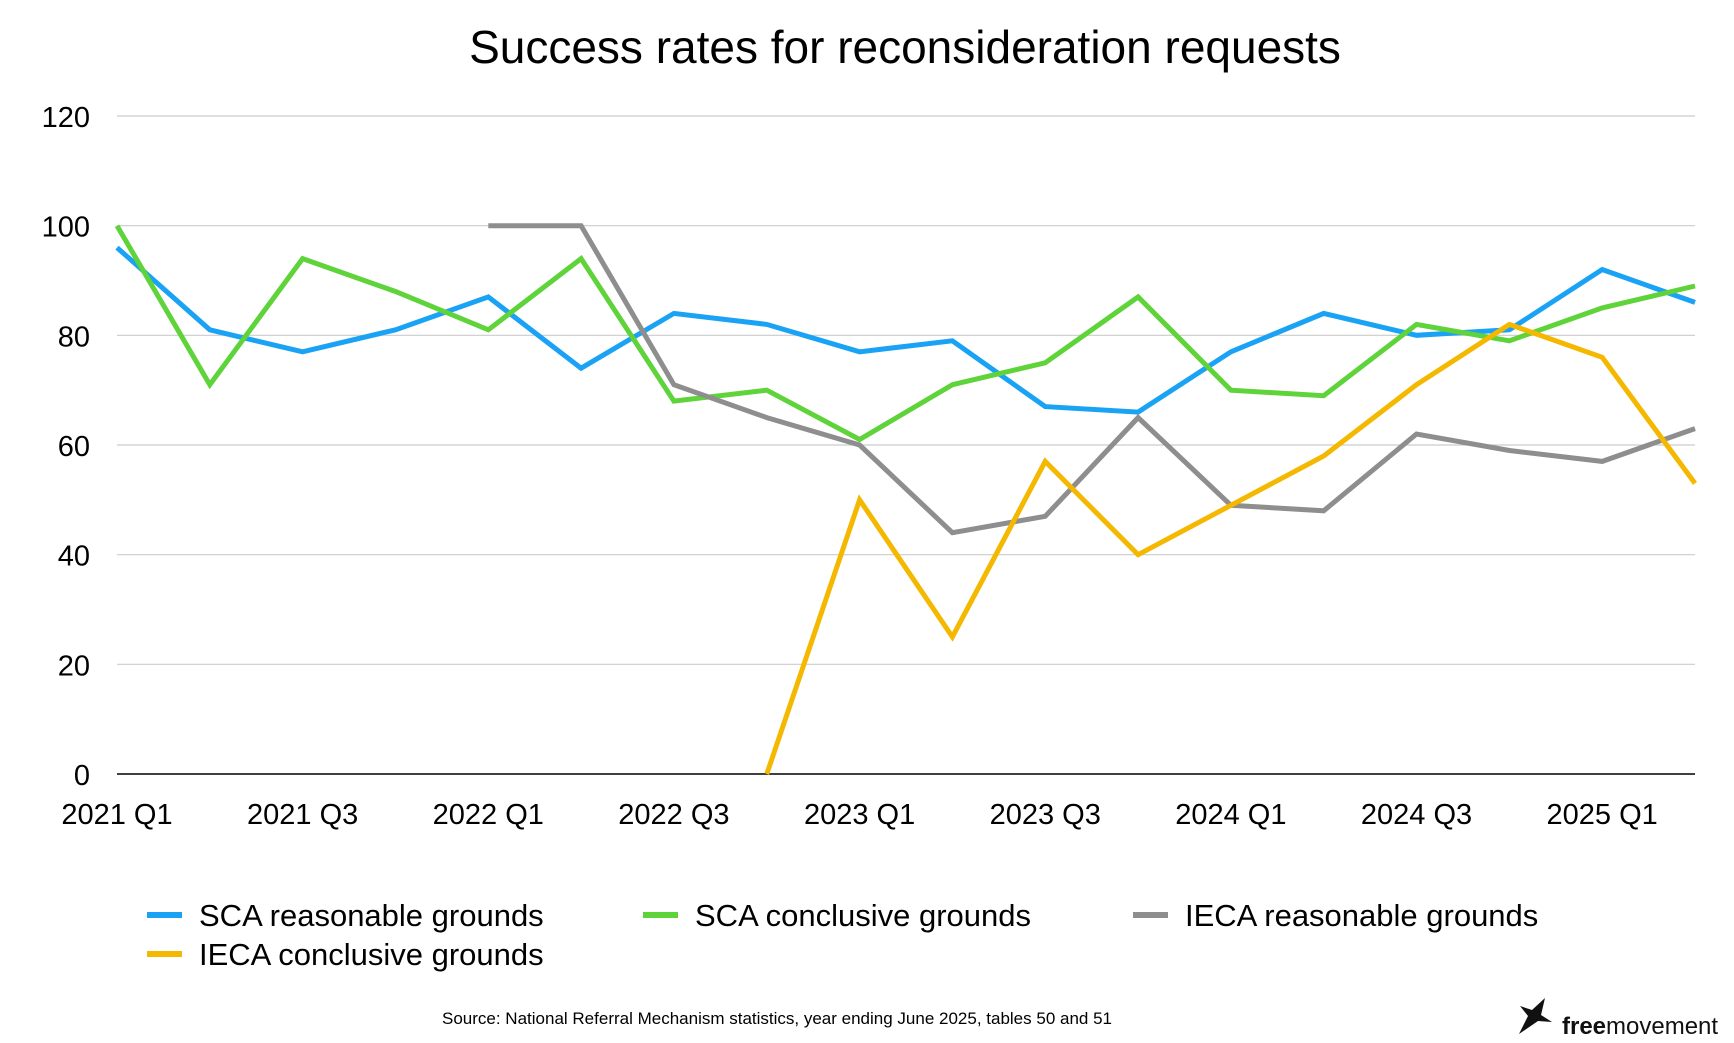  Describe the element at coordinates (1416, 815) in the screenshot. I see `x-tick-label: 2024 Q3` at that location.